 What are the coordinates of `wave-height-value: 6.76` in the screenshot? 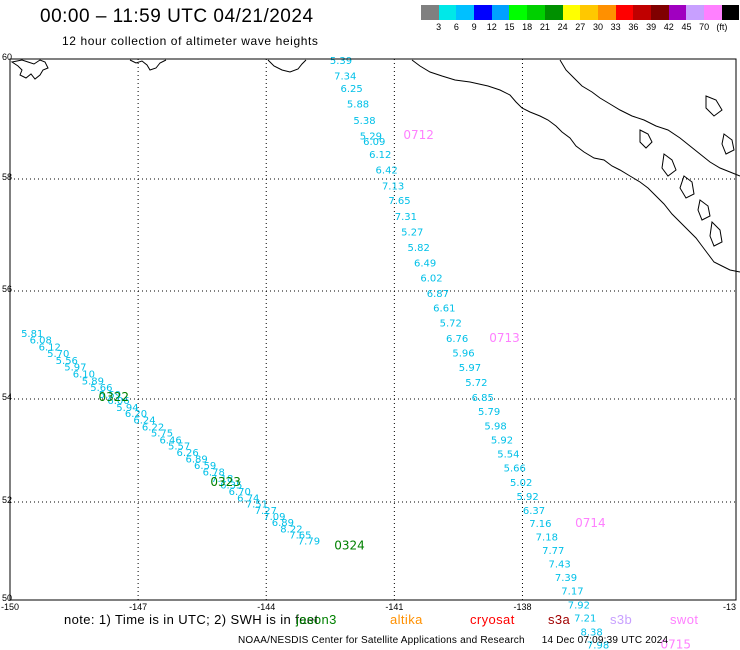 It's located at (457, 339).